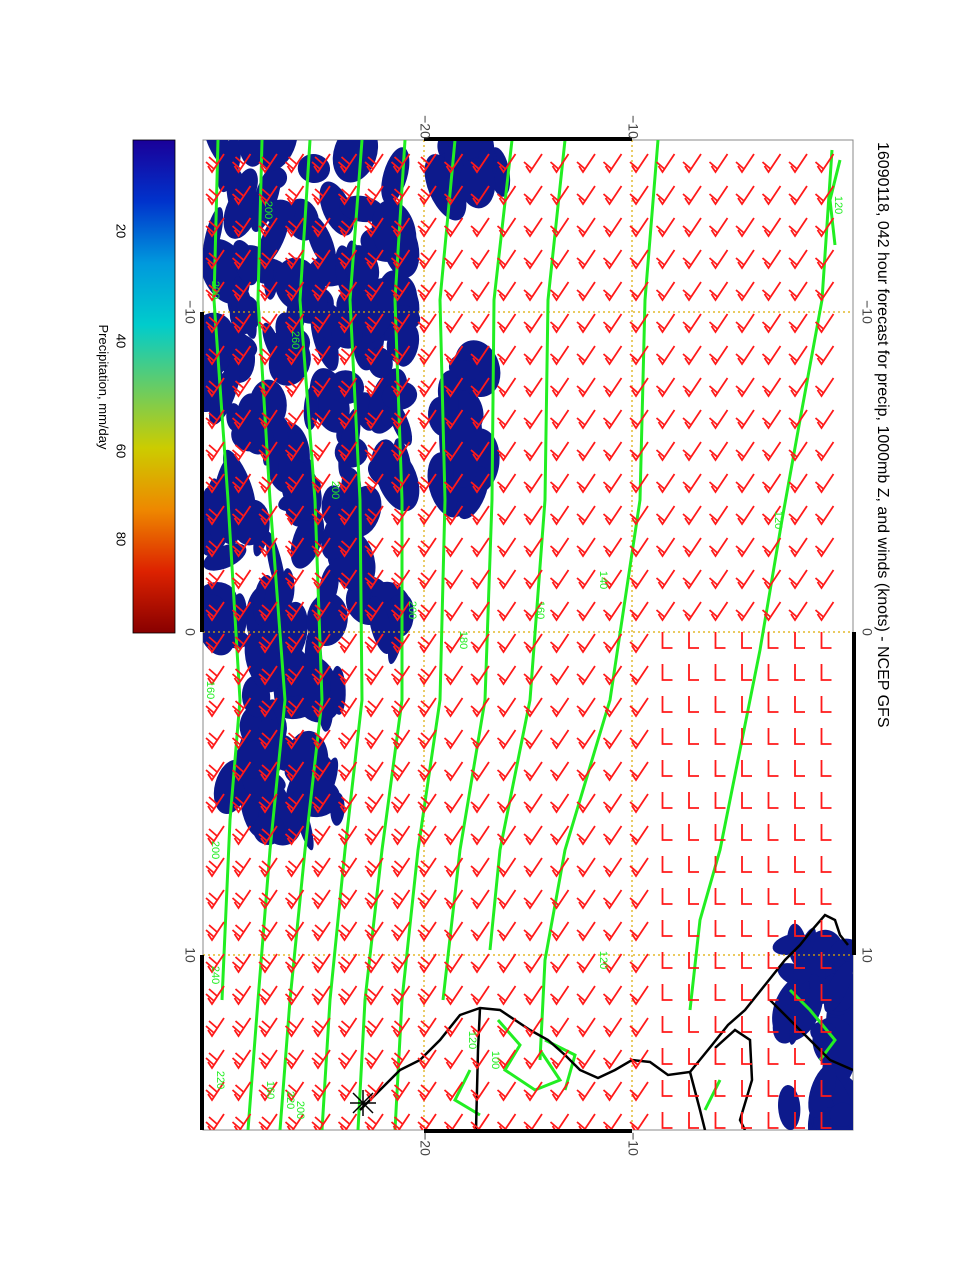 The image size is (978, 1265). I want to click on colorbar-ticks: 20 40 60 80, so click(121, 385).